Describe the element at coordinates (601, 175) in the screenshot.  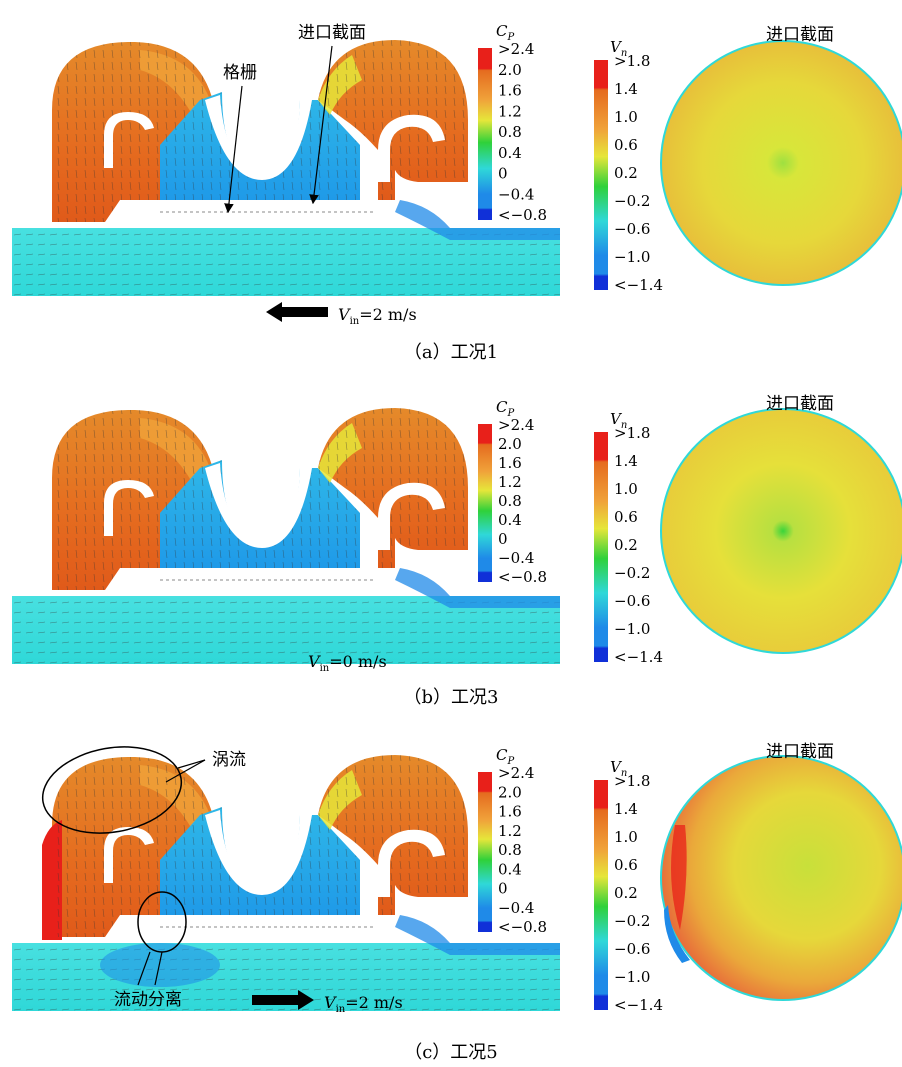
I see `vn-colorbar-a` at that location.